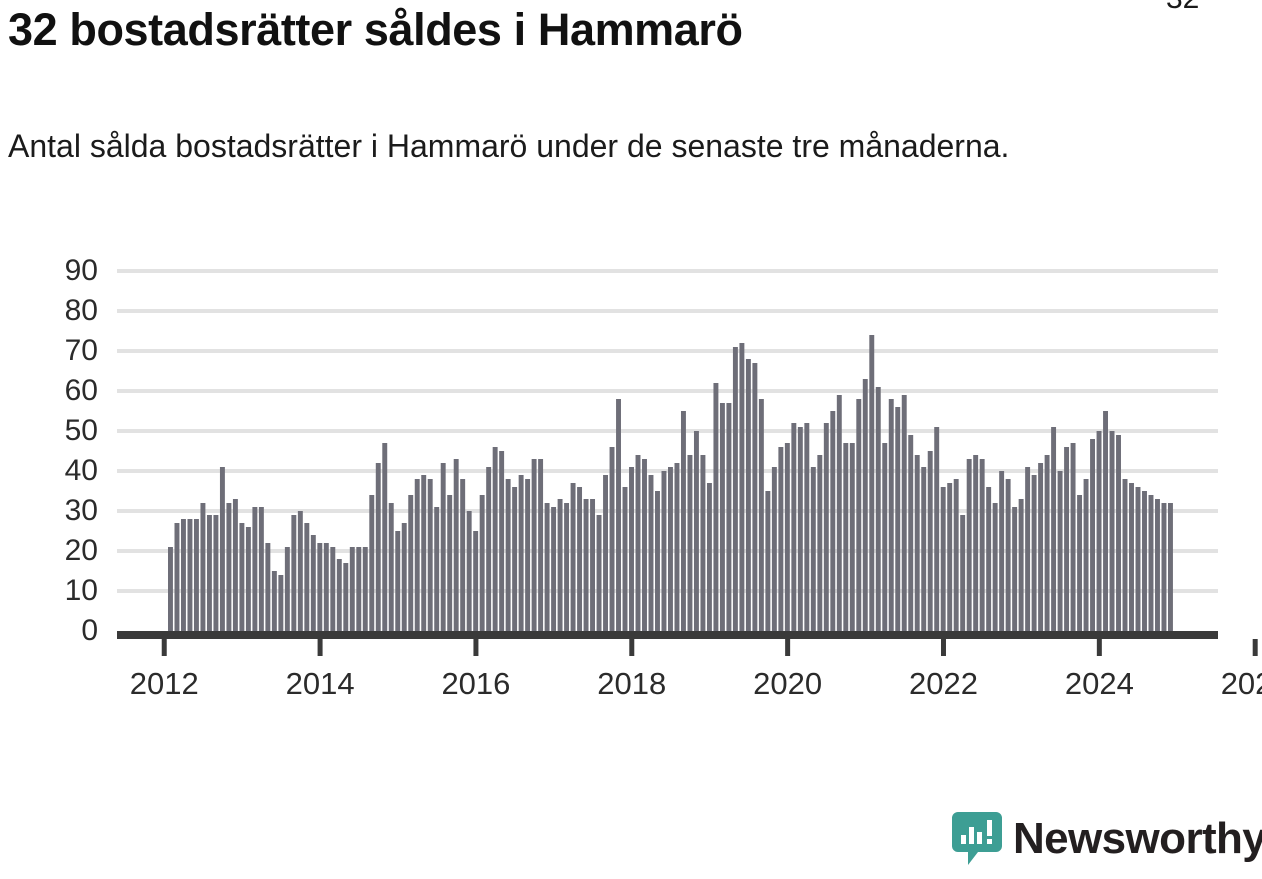 The width and height of the screenshot is (1262, 879). I want to click on logo-wordmark: Newsworthy, so click(1137, 838).